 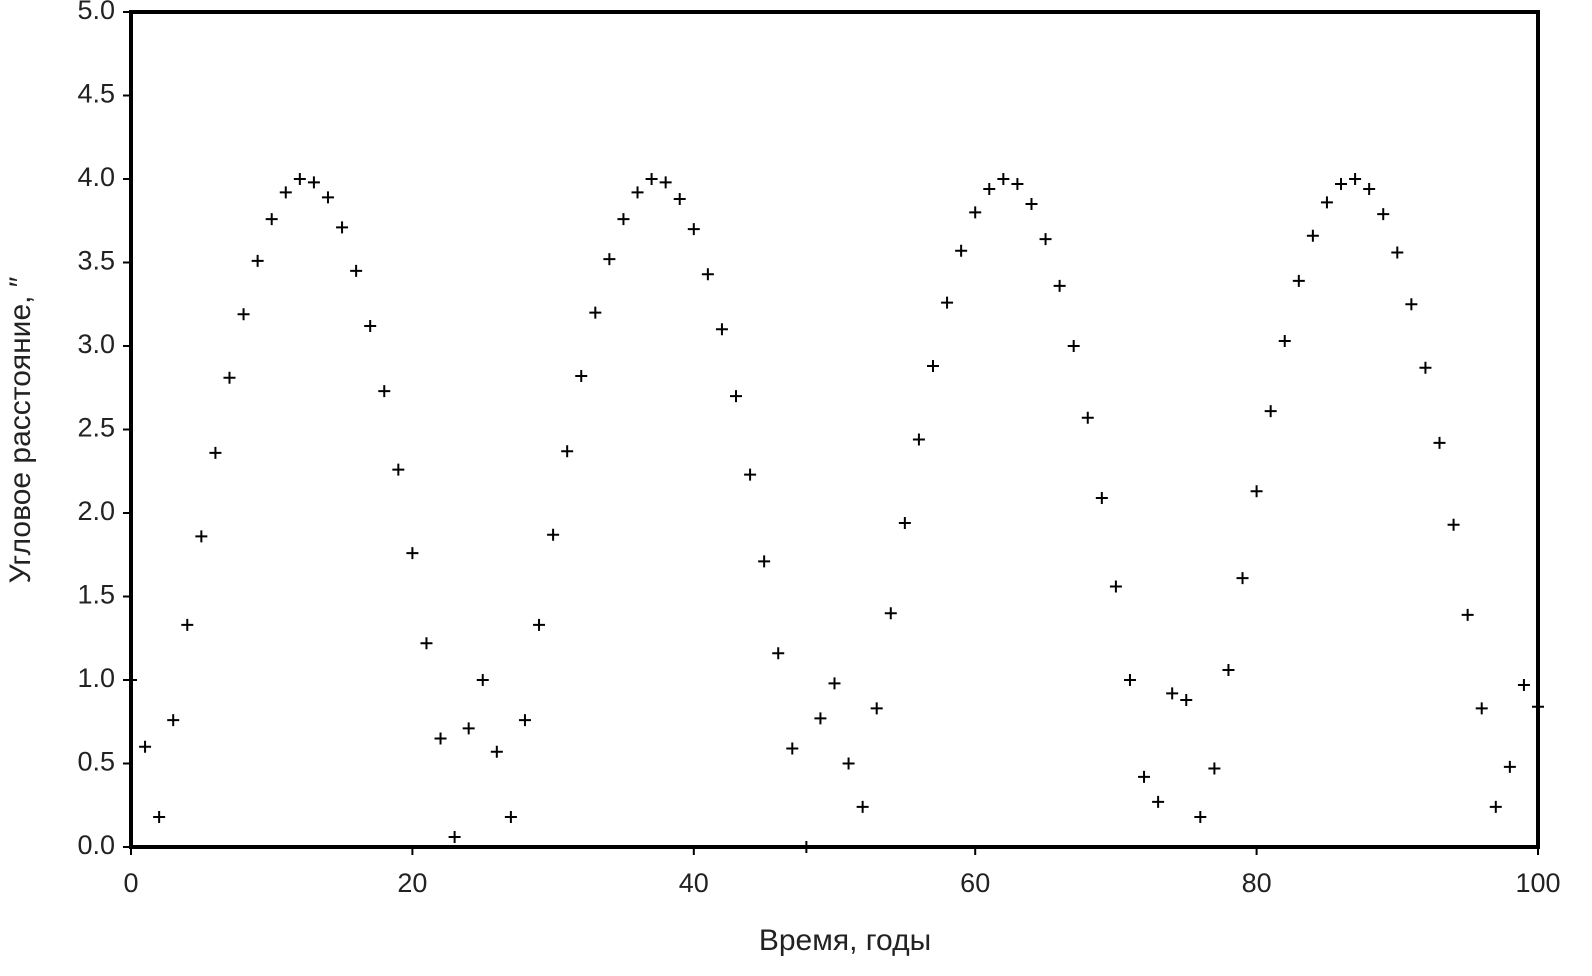 I want to click on x-axis-label: Время, годы, so click(x=845, y=940).